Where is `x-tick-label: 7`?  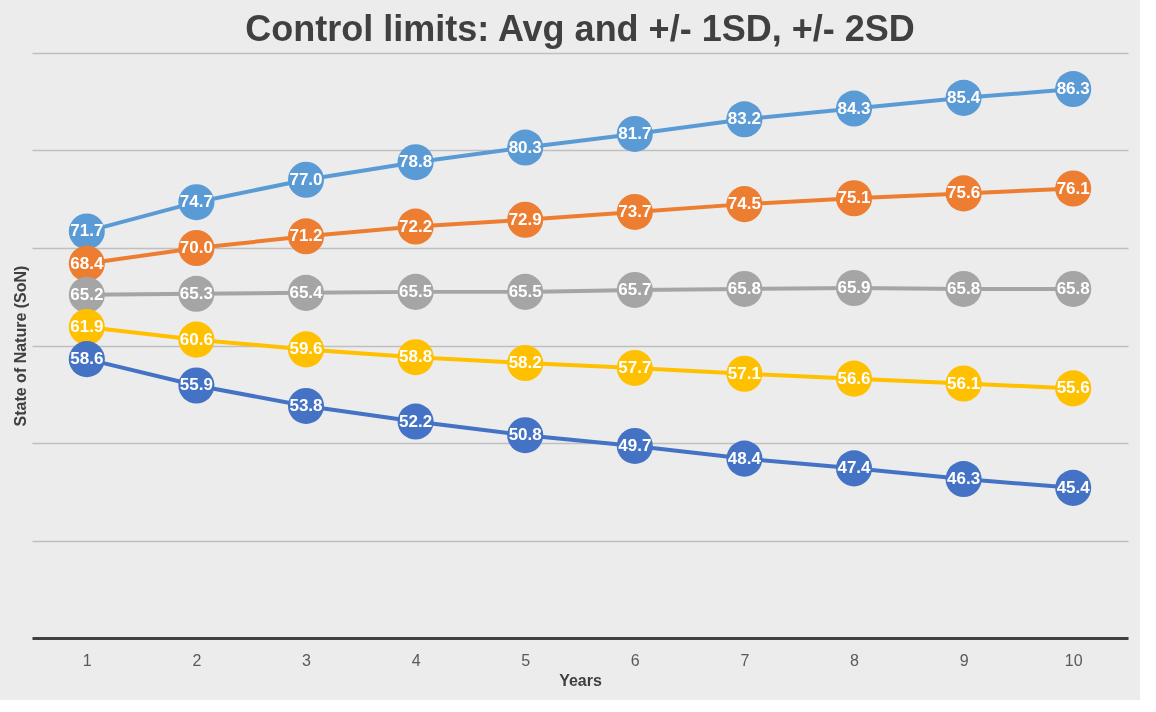
x-tick-label: 7 is located at coordinates (745, 660).